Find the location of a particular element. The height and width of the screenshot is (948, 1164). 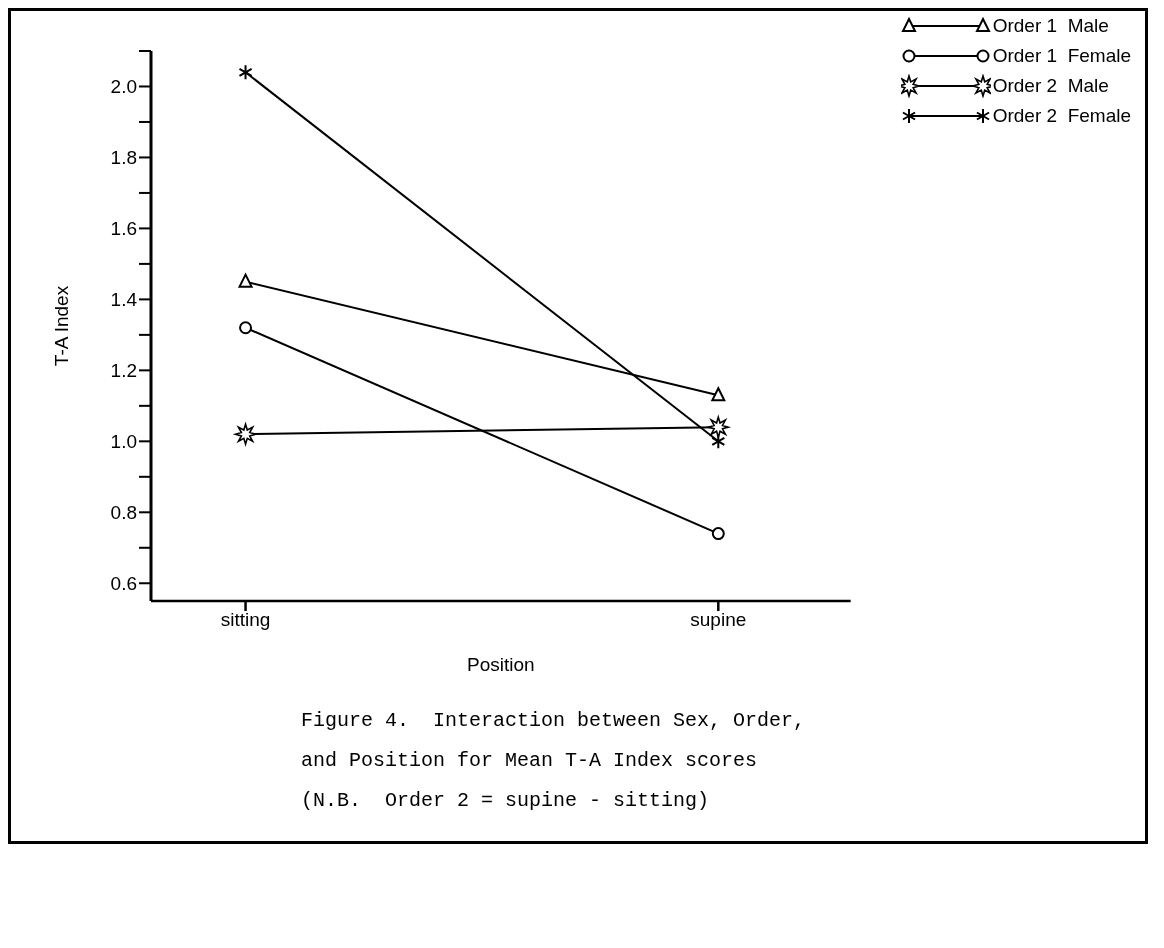

y-tick-label: 1.4 is located at coordinates (124, 300).